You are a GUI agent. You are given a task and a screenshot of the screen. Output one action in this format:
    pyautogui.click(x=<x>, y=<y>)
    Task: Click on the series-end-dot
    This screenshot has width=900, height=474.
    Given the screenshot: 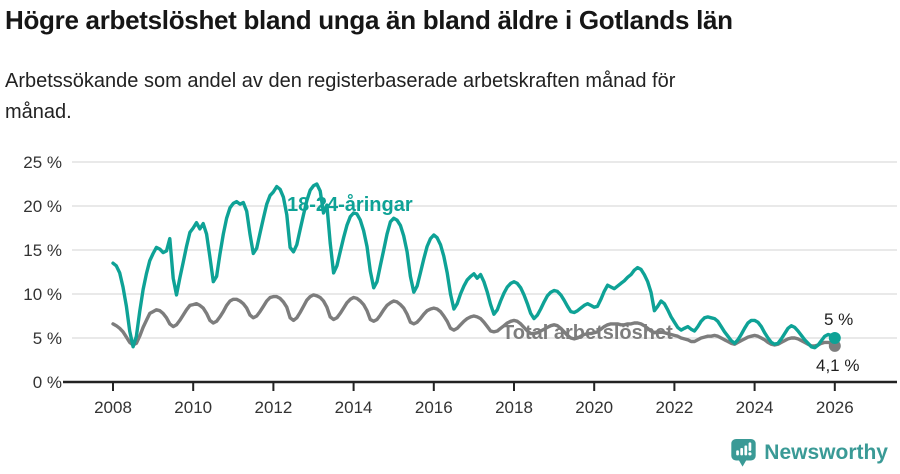 What is the action you would take?
    pyautogui.click(x=834, y=338)
    